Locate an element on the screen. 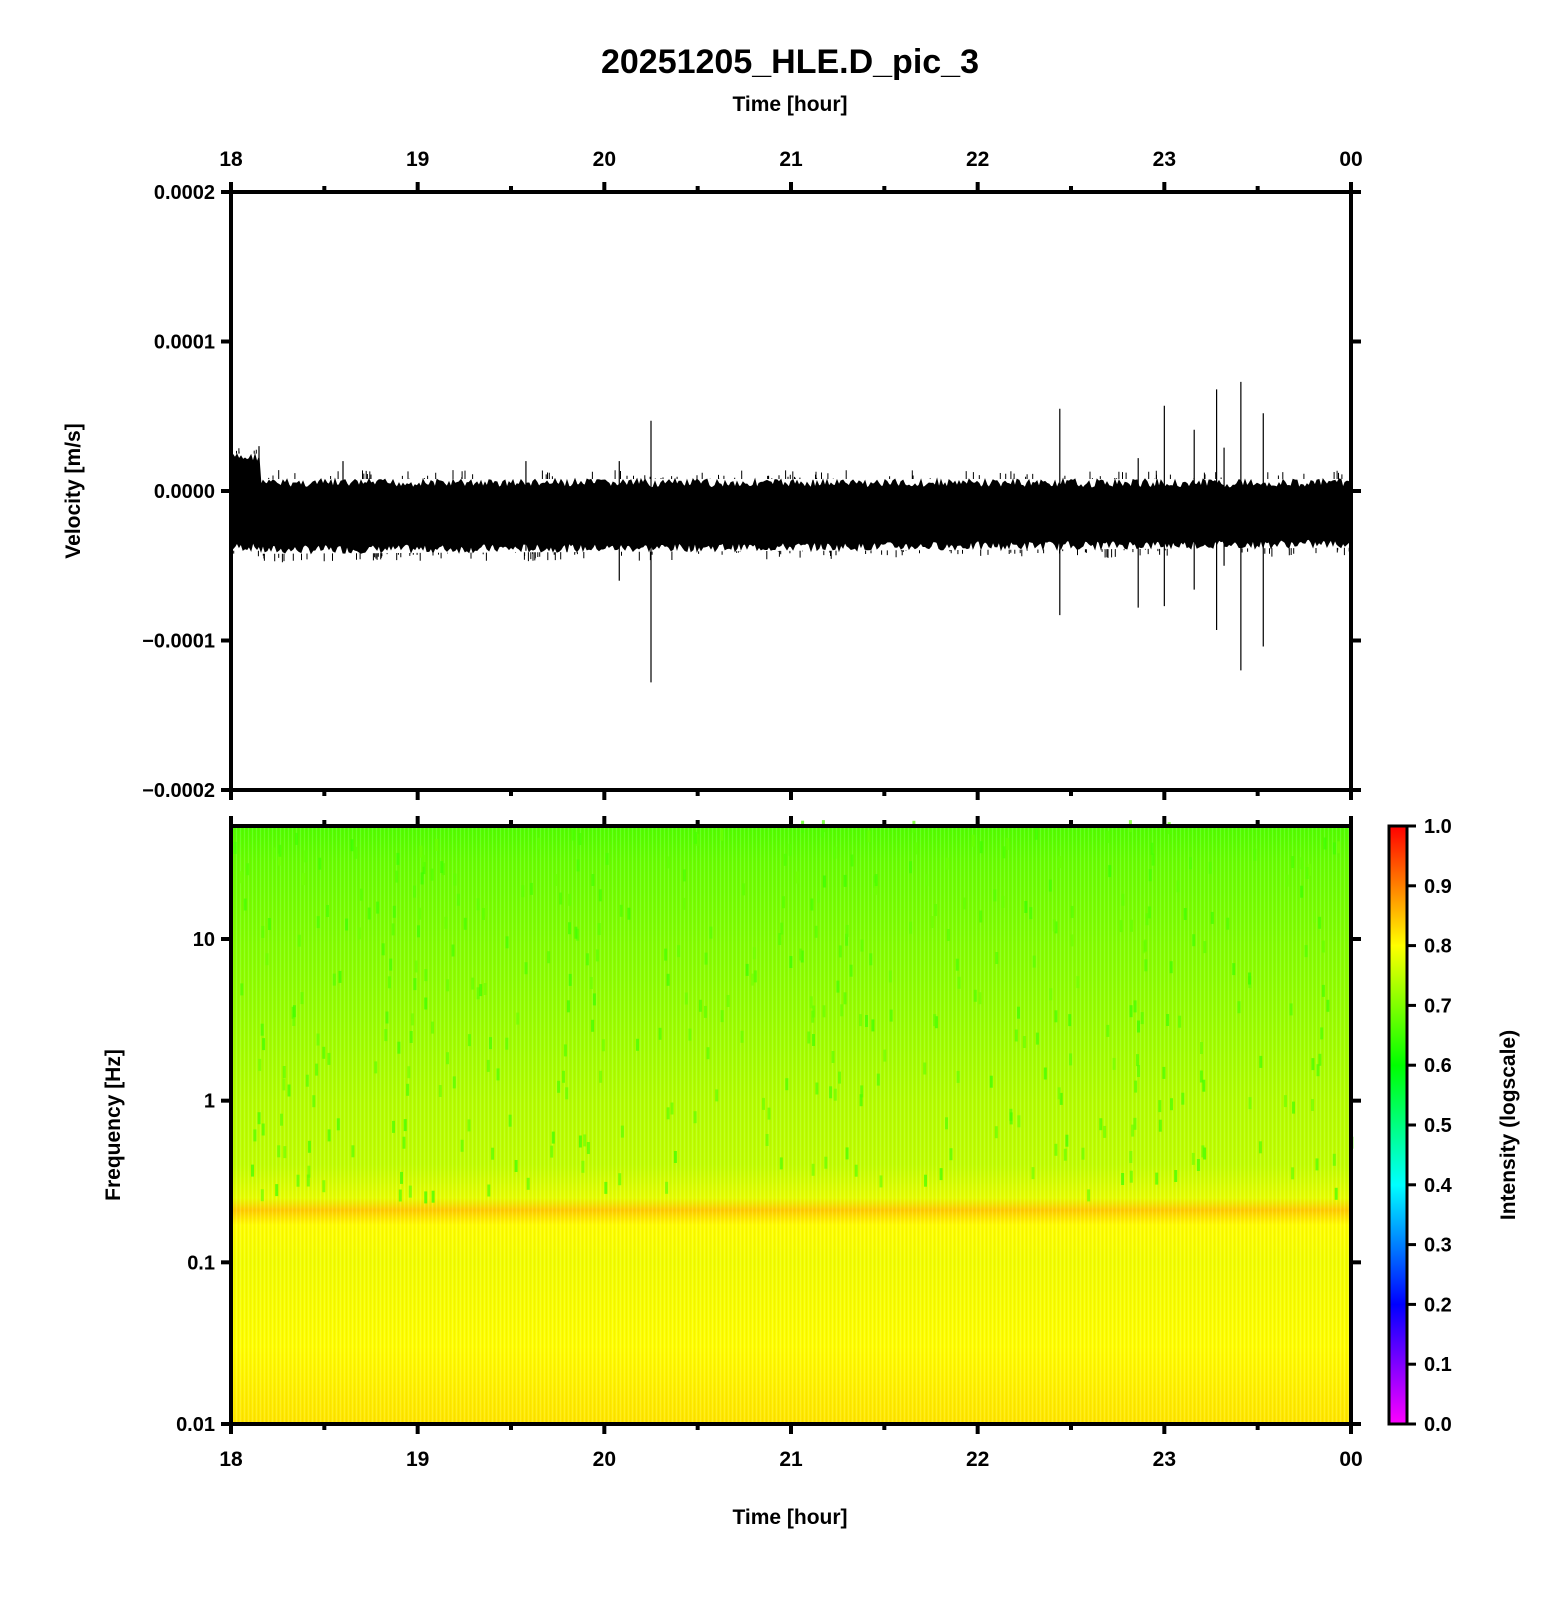 The height and width of the screenshot is (1600, 1556). colorbar-tick-label: 0.5 is located at coordinates (1438, 1126).